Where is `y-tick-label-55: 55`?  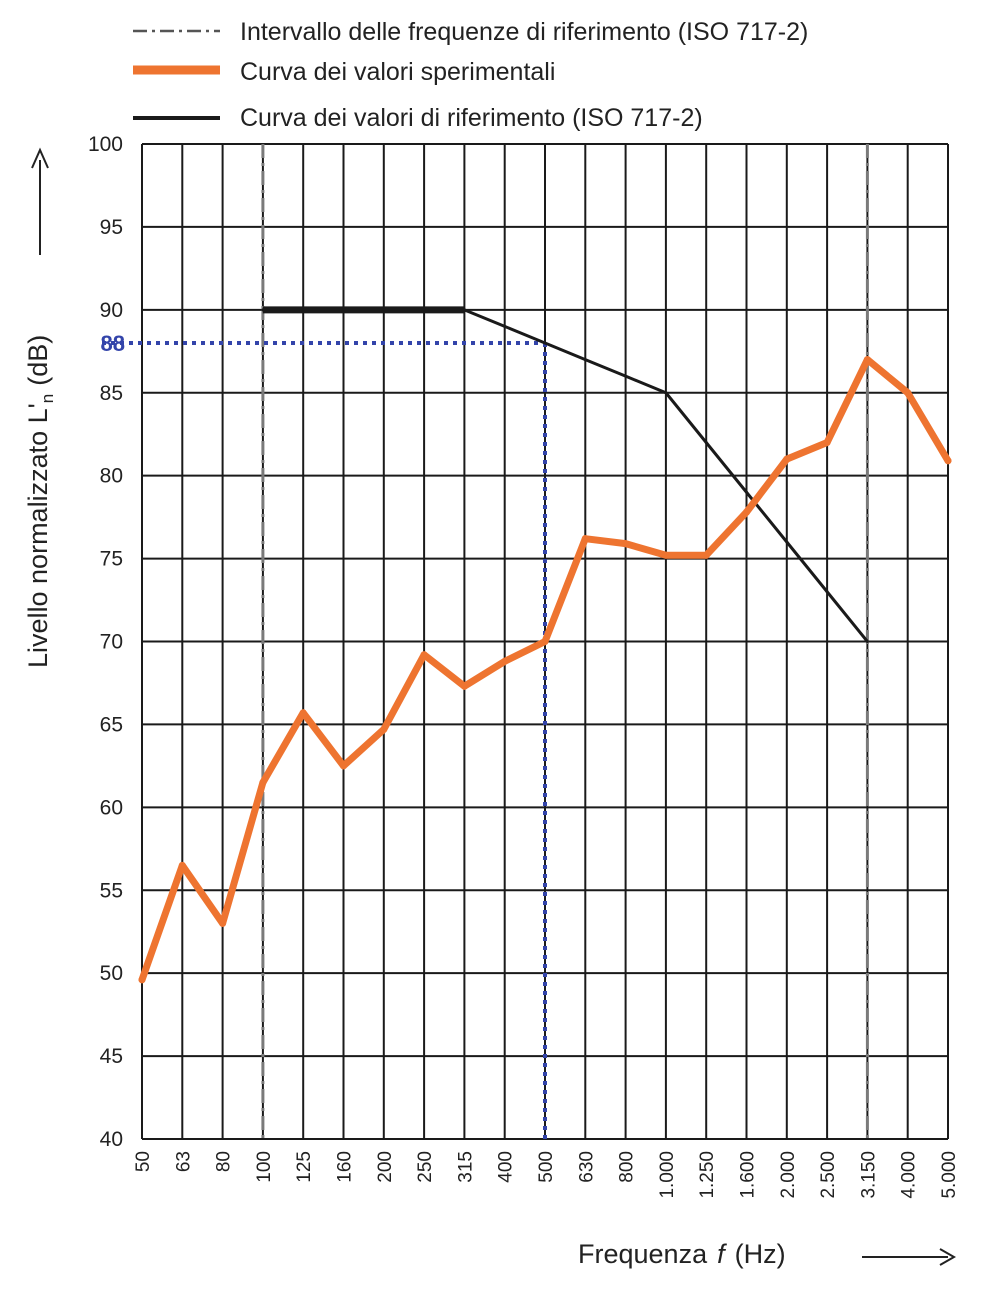
y-tick-label-55: 55 is located at coordinates (111, 890).